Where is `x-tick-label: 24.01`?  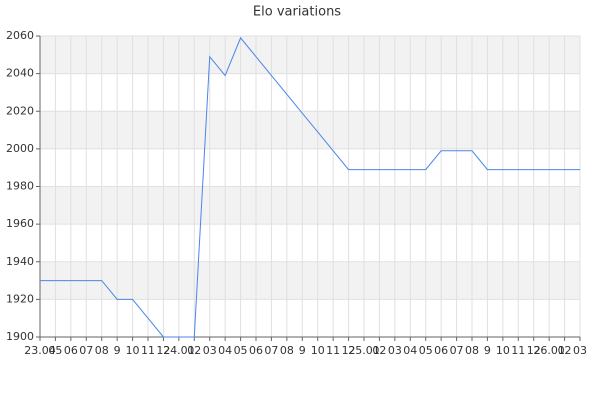
x-tick-label: 24.01 is located at coordinates (179, 350).